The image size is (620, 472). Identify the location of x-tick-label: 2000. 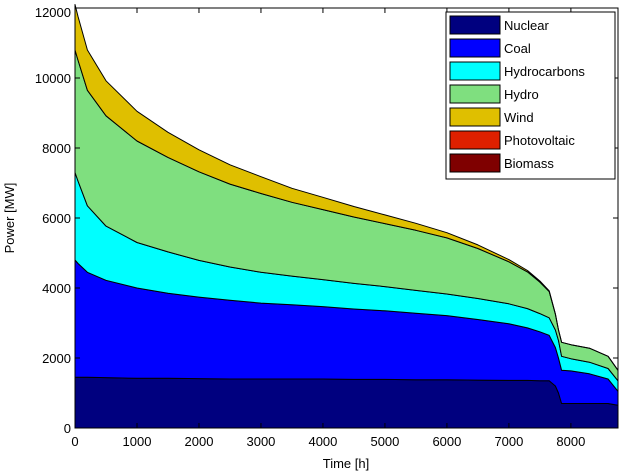
(199, 441).